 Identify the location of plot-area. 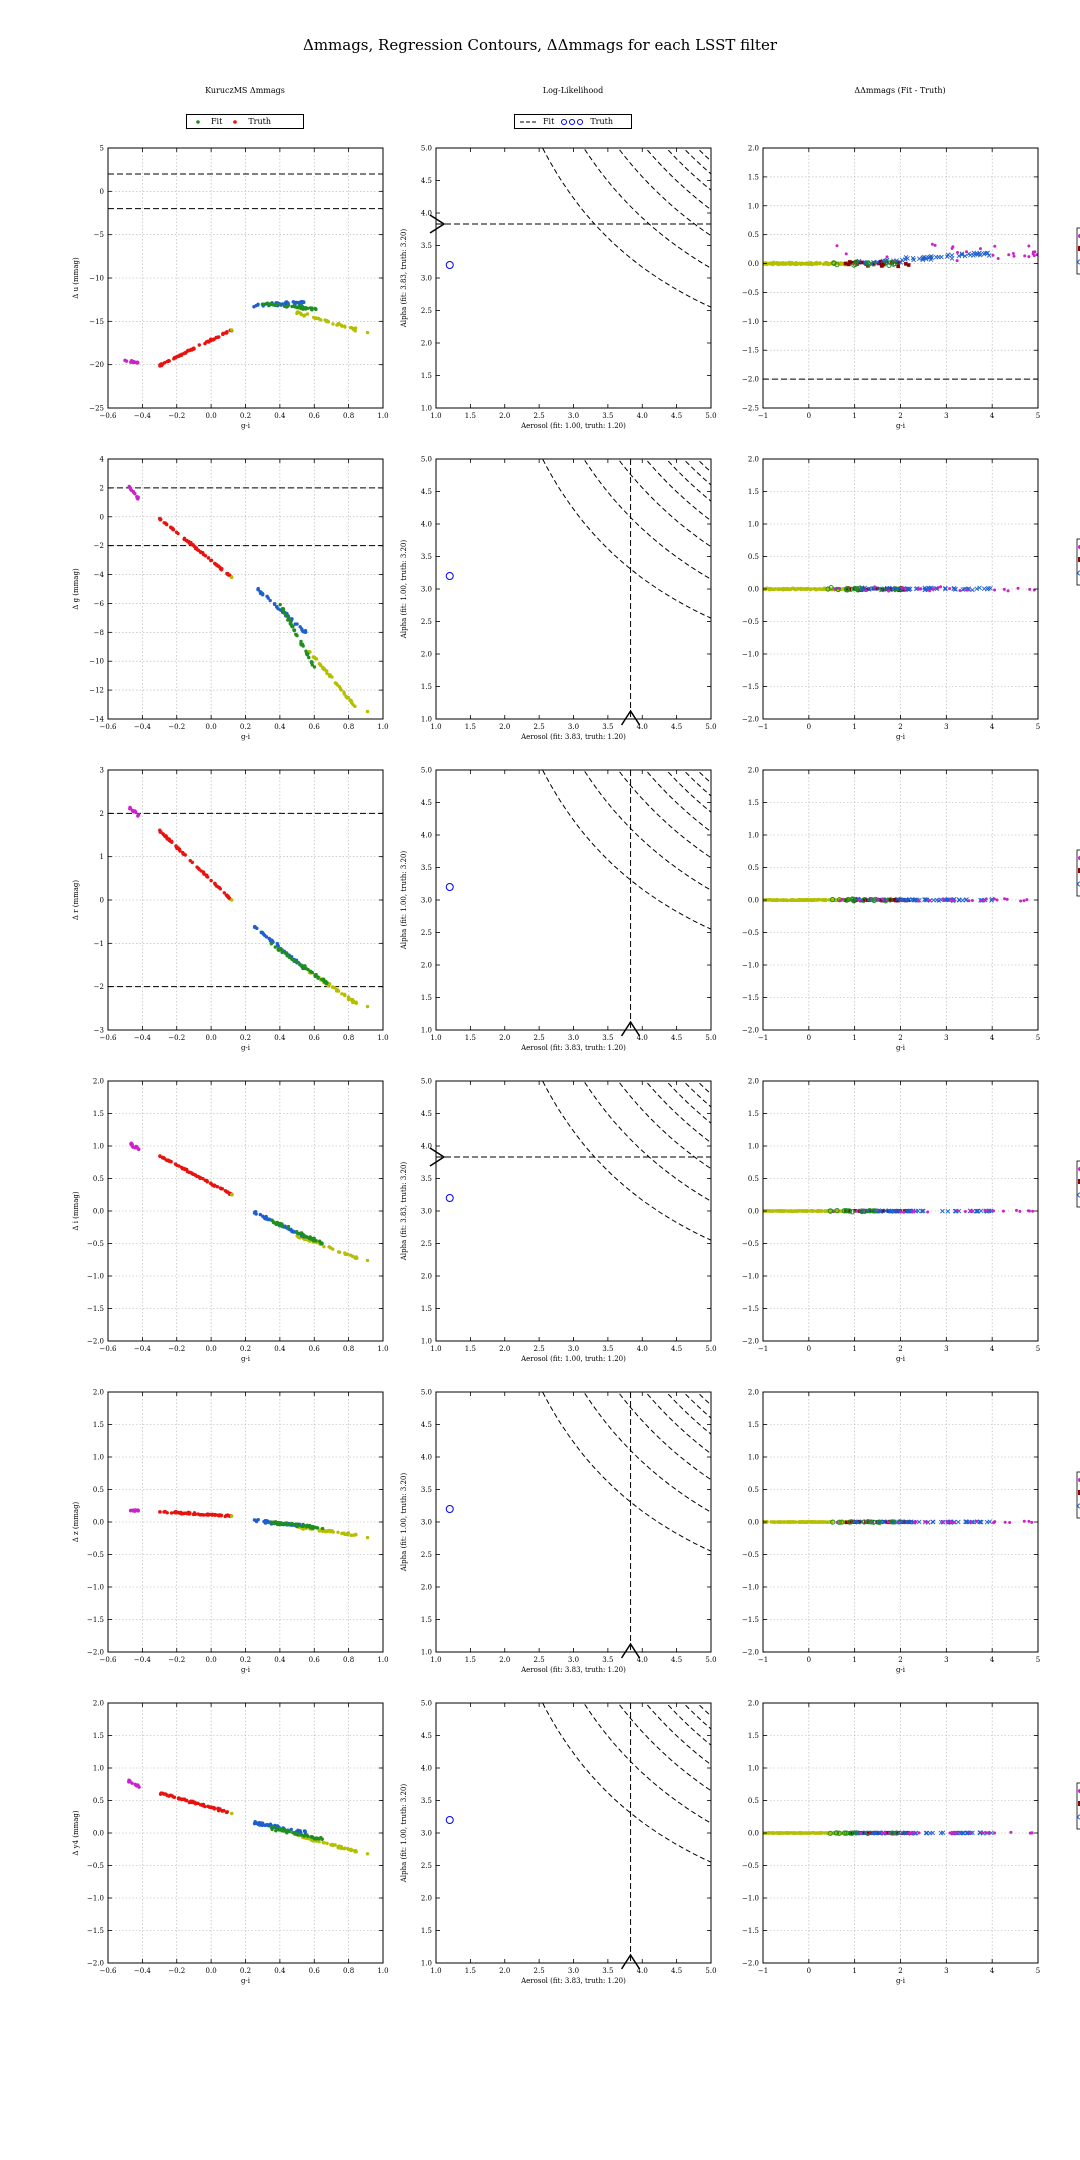
(575, 1158).